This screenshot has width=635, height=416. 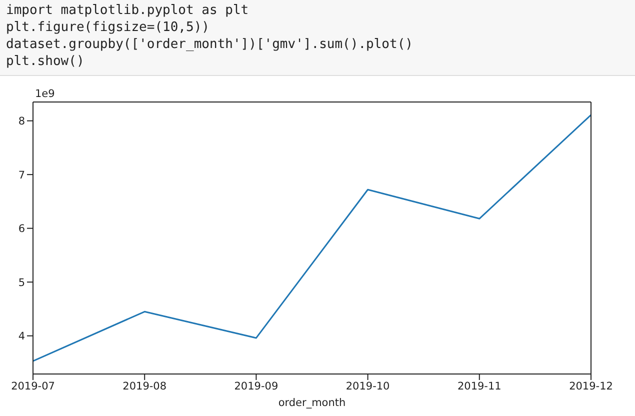 I want to click on y-tick-label: 7, so click(x=21, y=175).